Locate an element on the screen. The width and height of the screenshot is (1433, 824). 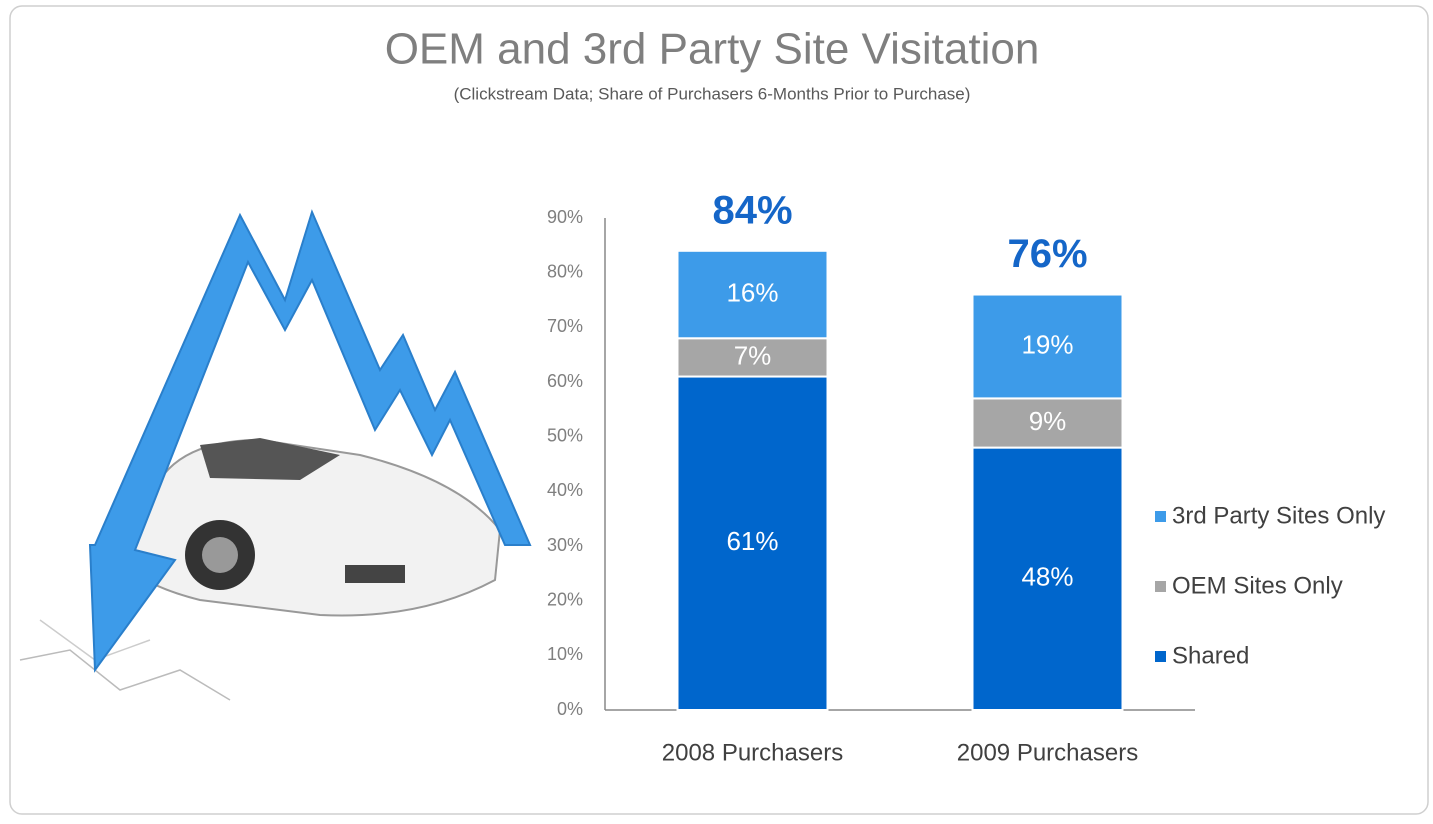
data-label: 19% is located at coordinates (1047, 344).